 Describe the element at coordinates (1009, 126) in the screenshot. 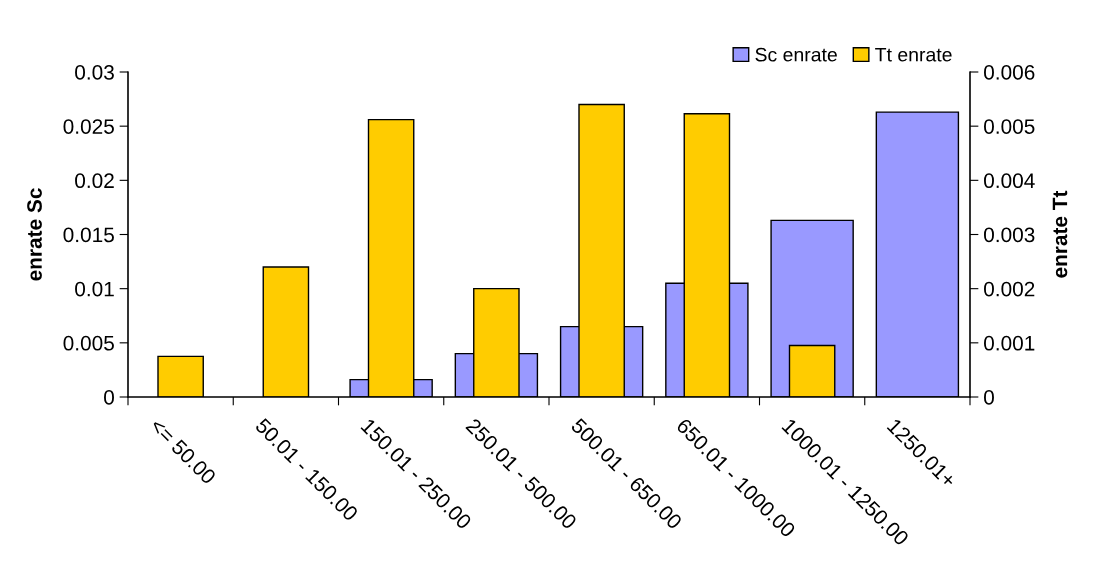

I see `y2-tick-label: 0.005` at that location.